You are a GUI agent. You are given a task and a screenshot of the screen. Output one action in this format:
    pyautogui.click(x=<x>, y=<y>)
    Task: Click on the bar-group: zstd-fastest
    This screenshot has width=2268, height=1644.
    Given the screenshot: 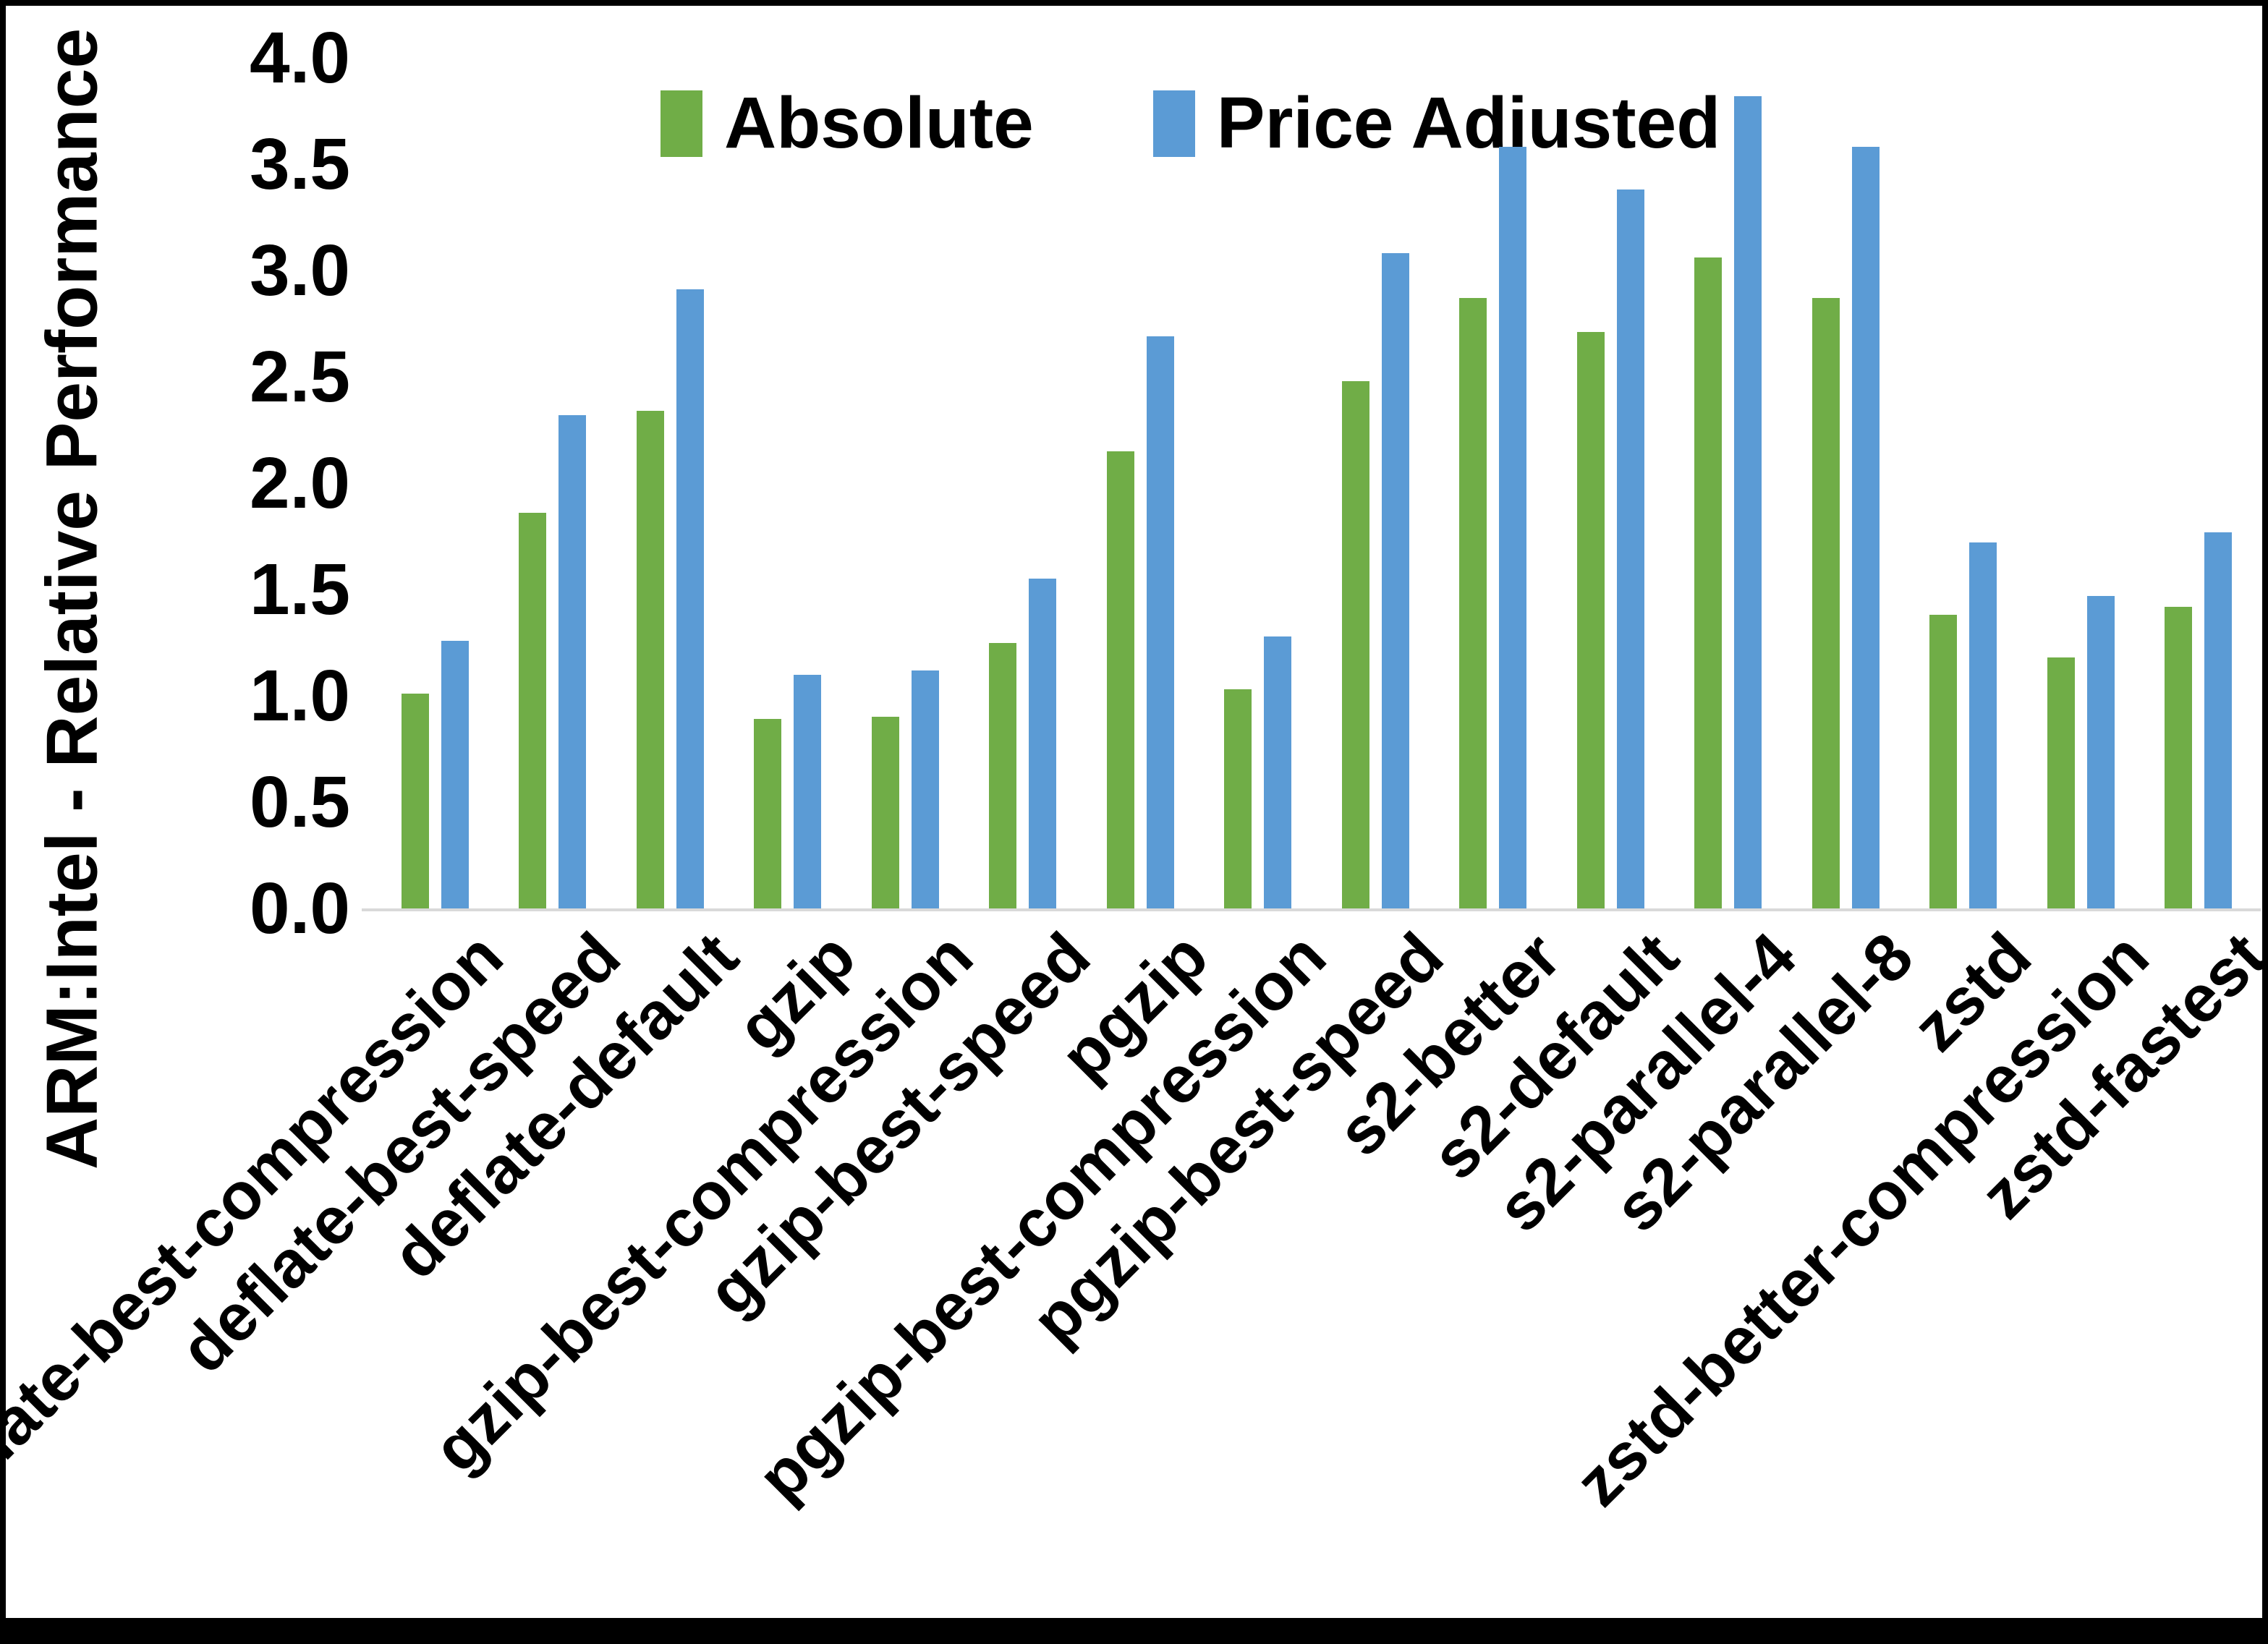 What is the action you would take?
    pyautogui.click(x=2114, y=645)
    